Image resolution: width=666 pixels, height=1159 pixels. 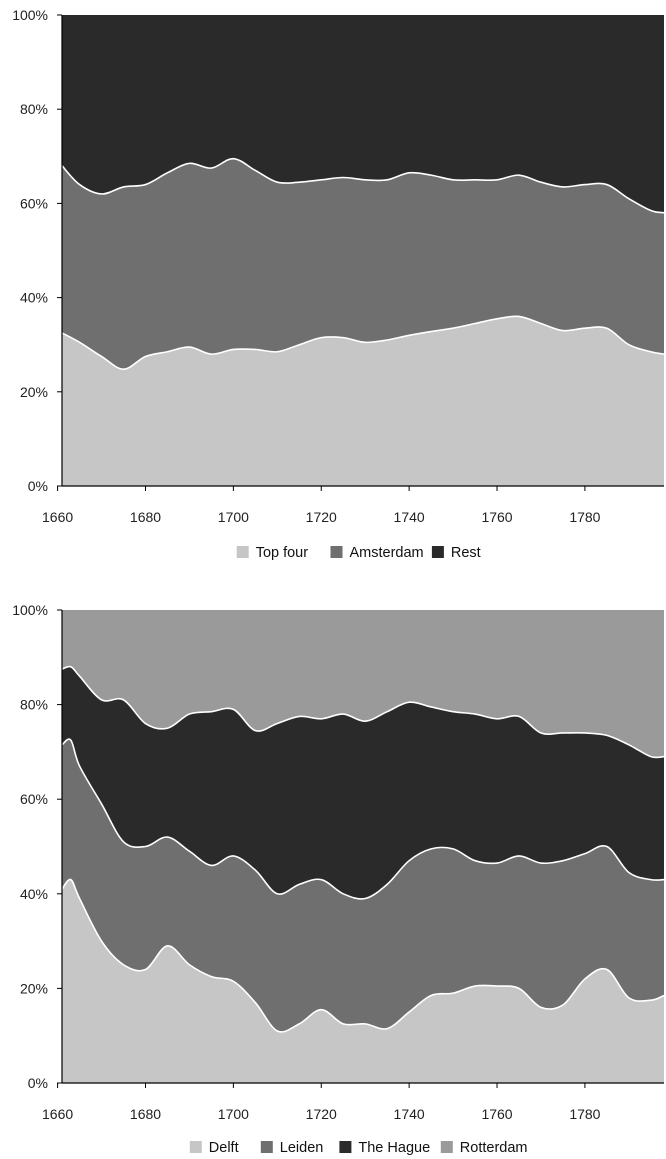 What do you see at coordinates (363, 819) in the screenshot?
I see `boundary-line-leiden` at bounding box center [363, 819].